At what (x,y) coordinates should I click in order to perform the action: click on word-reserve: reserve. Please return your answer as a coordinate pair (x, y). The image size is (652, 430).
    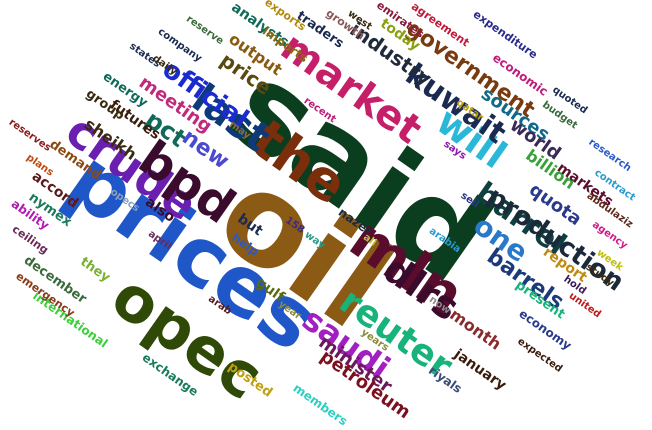
    Looking at the image, I should click on (204, 31).